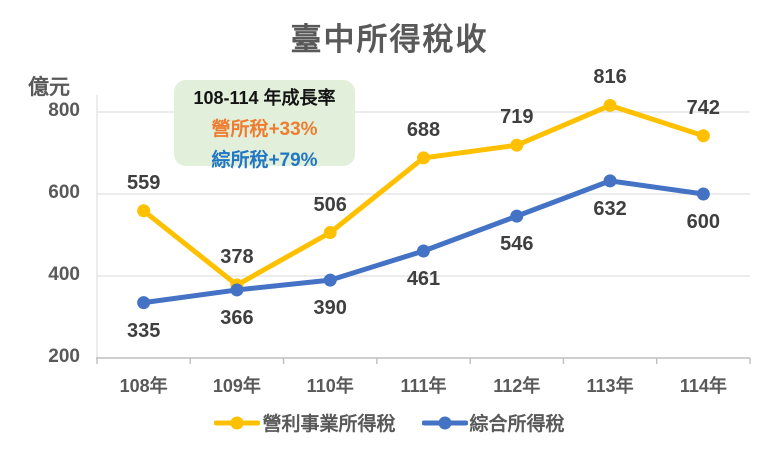 The height and width of the screenshot is (453, 779). What do you see at coordinates (236, 386) in the screenshot?
I see `x-tick-label: 109年` at bounding box center [236, 386].